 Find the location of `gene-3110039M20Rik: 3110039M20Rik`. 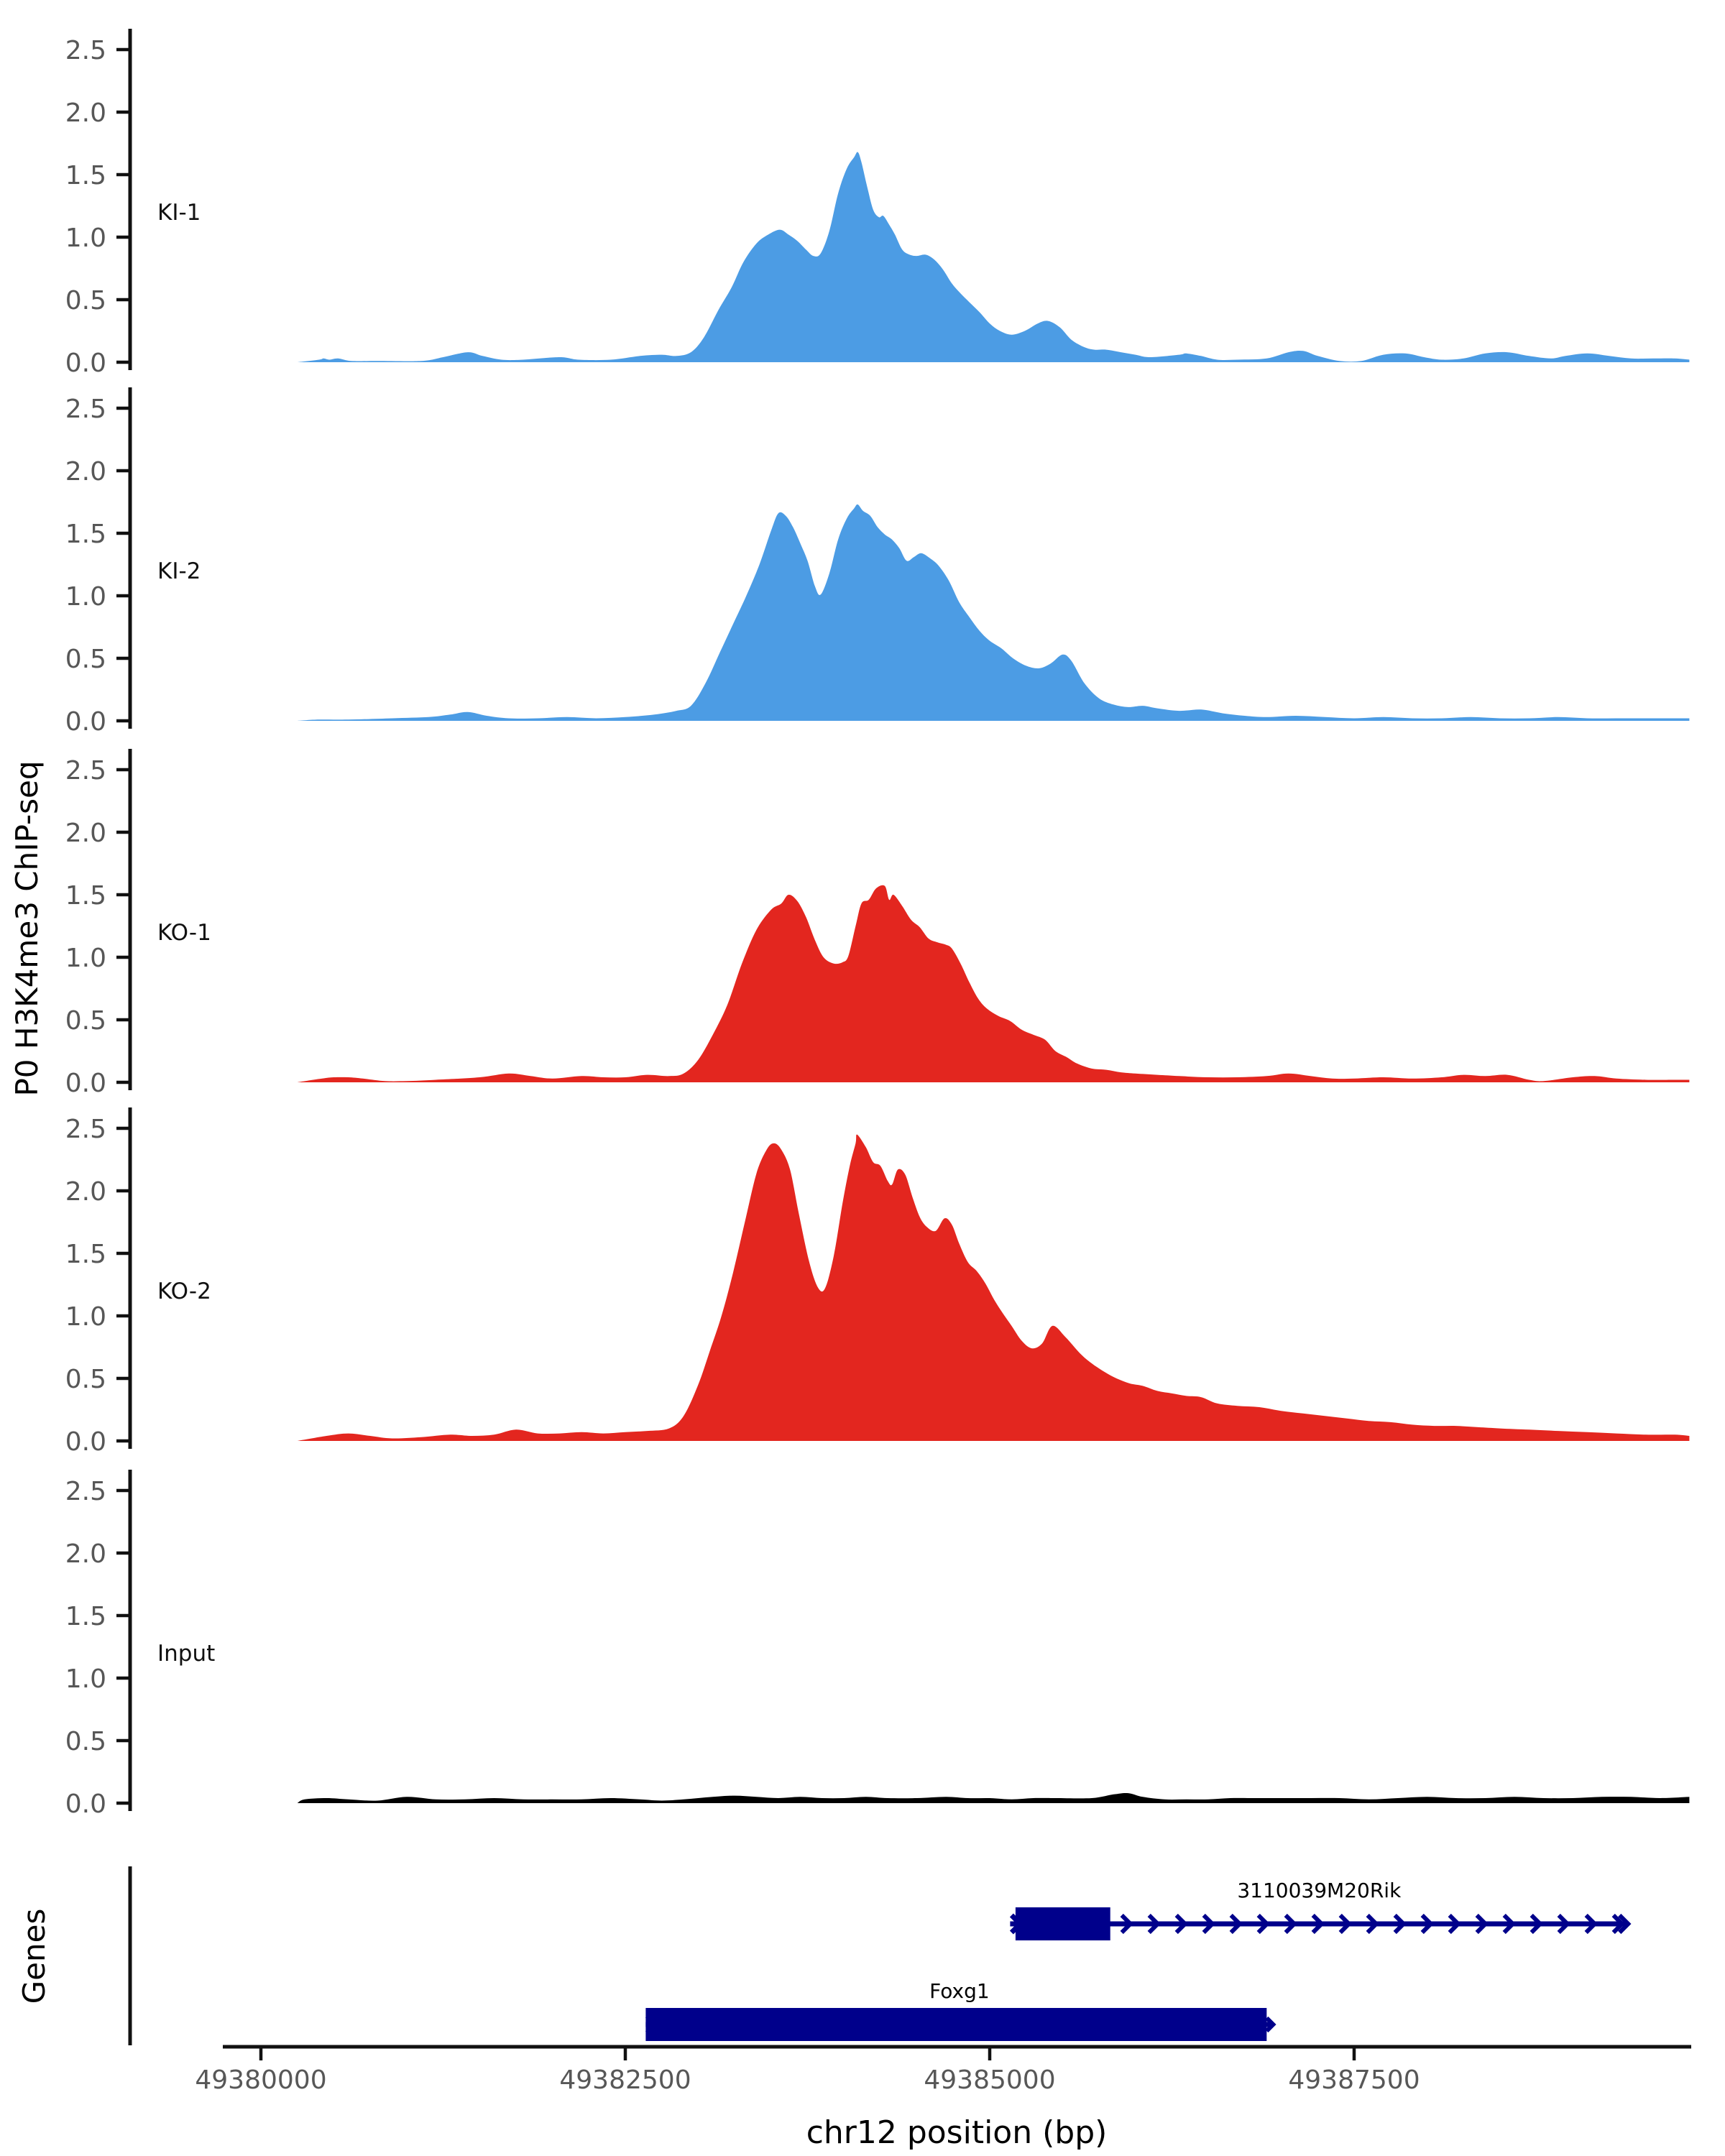

gene-3110039M20Rik: 3110039M20Rik is located at coordinates (1320, 1910).